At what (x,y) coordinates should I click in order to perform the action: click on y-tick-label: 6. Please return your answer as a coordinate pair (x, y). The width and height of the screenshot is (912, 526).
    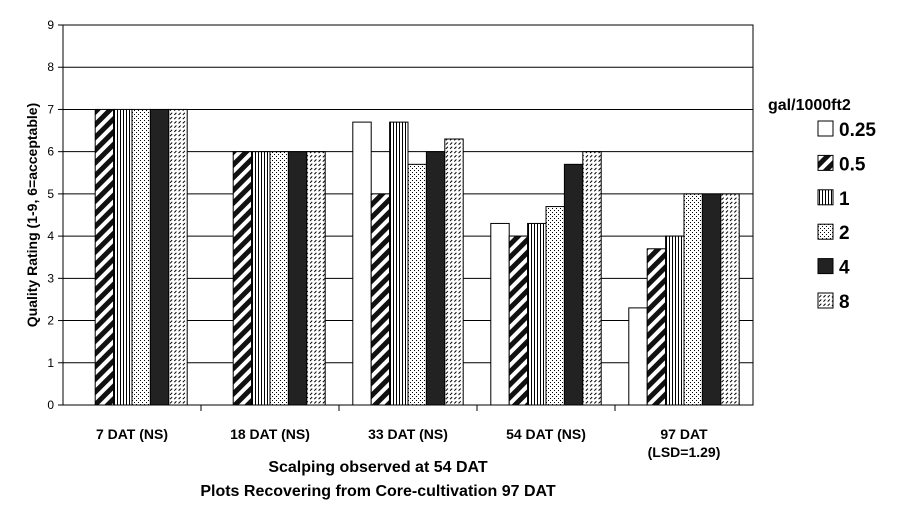
    Looking at the image, I should click on (50, 152).